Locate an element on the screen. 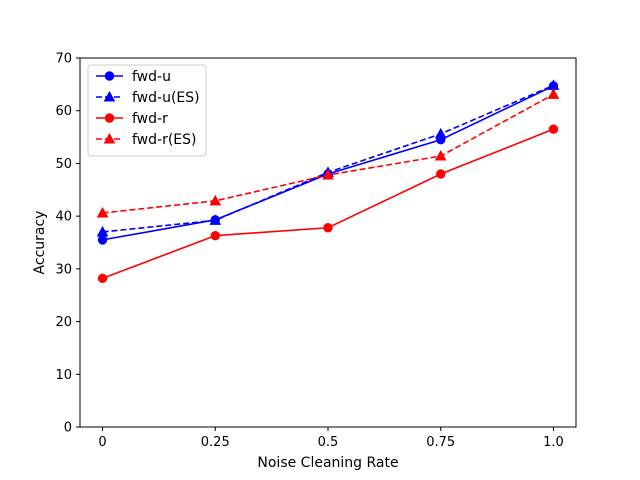 The width and height of the screenshot is (640, 480). legend-label: fwd-u(ES) is located at coordinates (166, 98).